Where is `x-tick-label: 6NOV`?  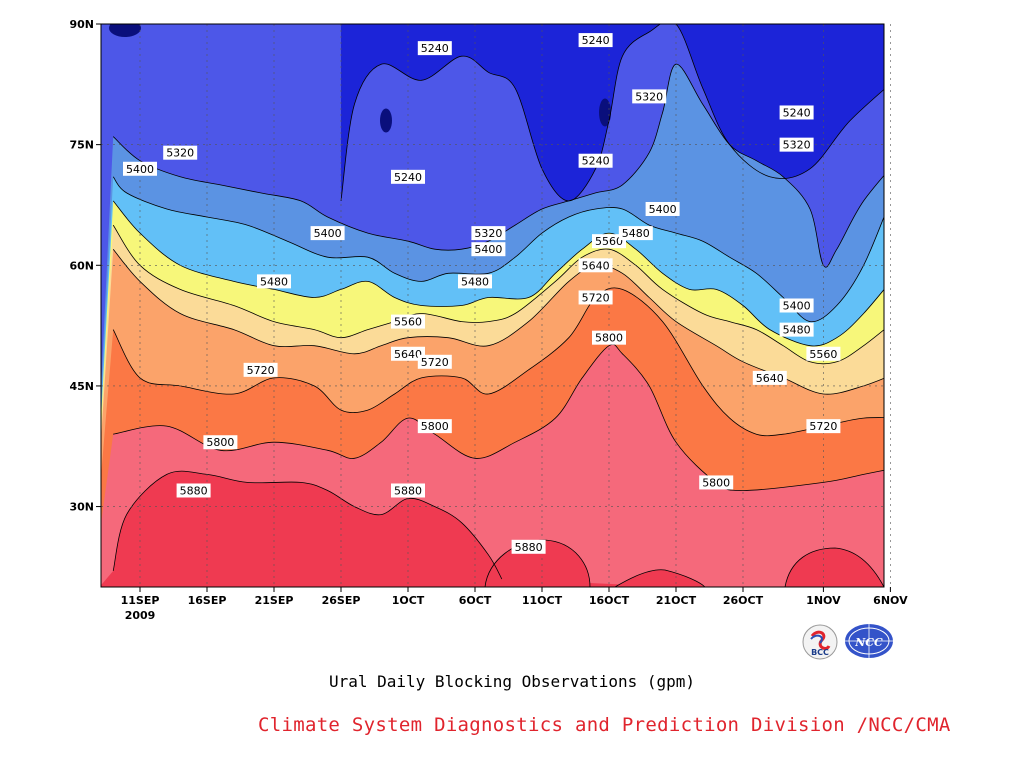 x-tick-label: 6NOV is located at coordinates (890, 600).